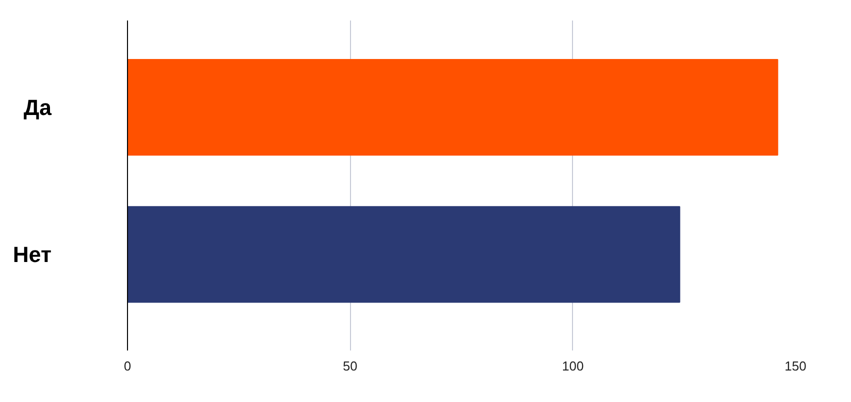 The width and height of the screenshot is (851, 402). What do you see at coordinates (573, 366) in the screenshot?
I see `x-tick-label: 100` at bounding box center [573, 366].